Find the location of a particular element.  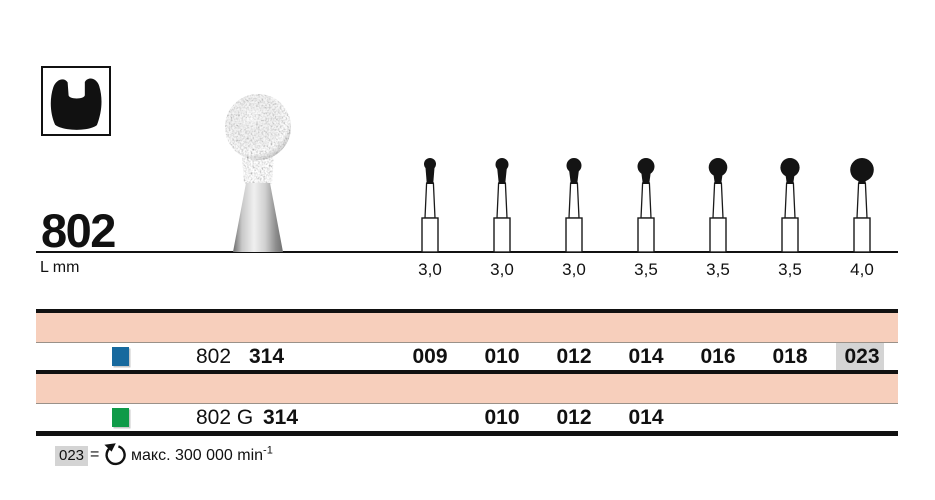

family-number: 802 is located at coordinates (78, 230).